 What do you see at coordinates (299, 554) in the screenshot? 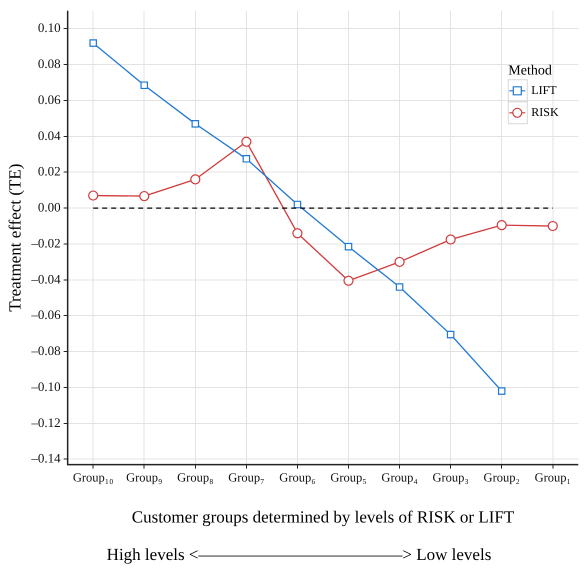
I see `text: High levels <––––––––––––––––––––––––> Low levels` at bounding box center [299, 554].